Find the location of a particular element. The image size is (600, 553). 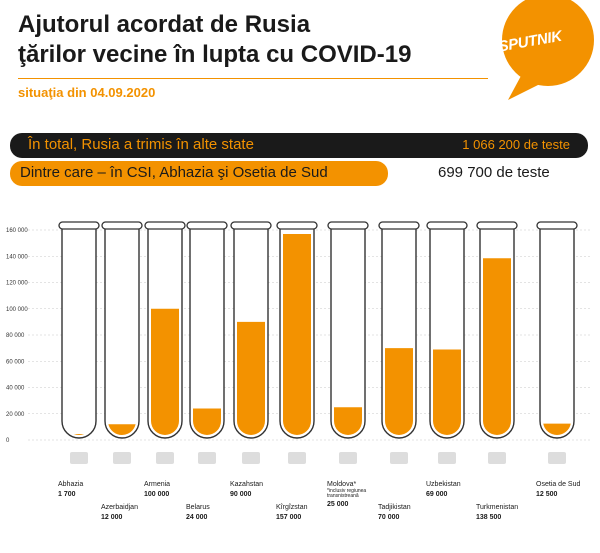

country-name-9: Turkmenistan is located at coordinates (497, 507).